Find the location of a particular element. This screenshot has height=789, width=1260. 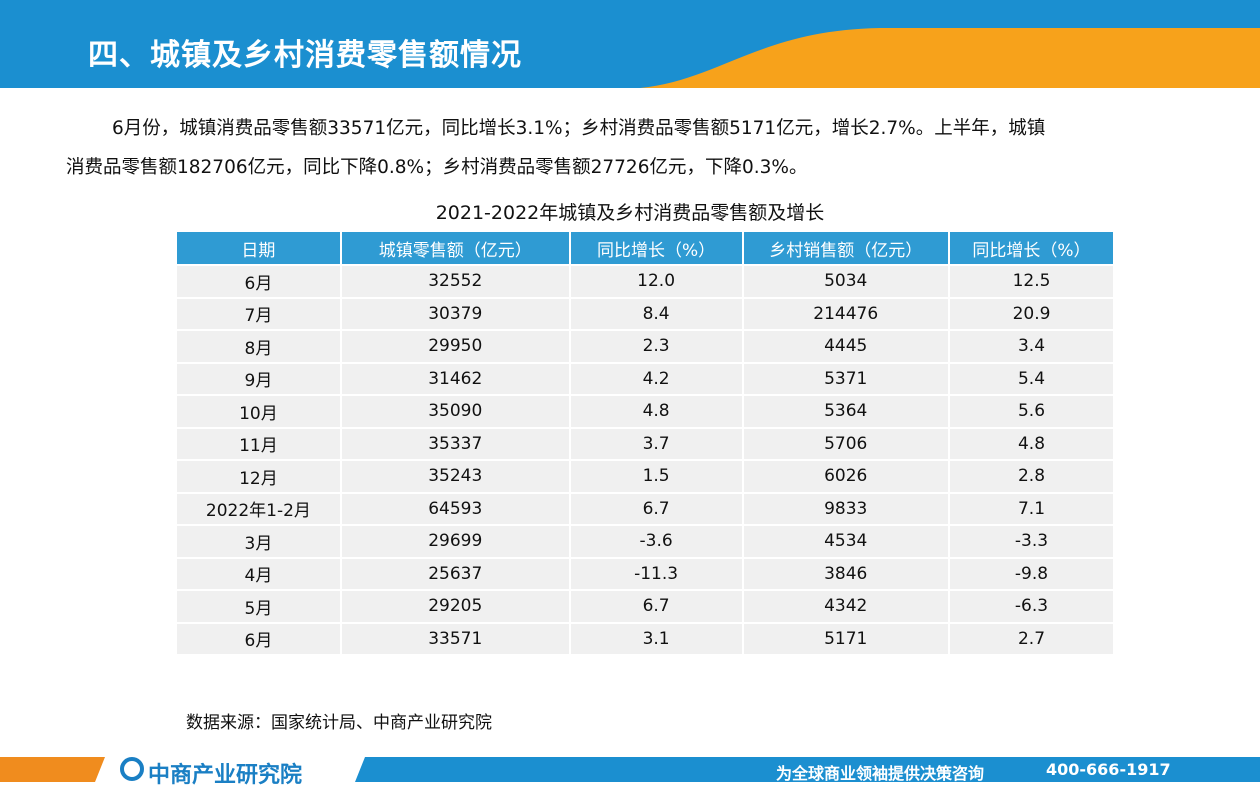

source-note: 数据来源：国家统计局、中商产业研究院 is located at coordinates (339, 723).